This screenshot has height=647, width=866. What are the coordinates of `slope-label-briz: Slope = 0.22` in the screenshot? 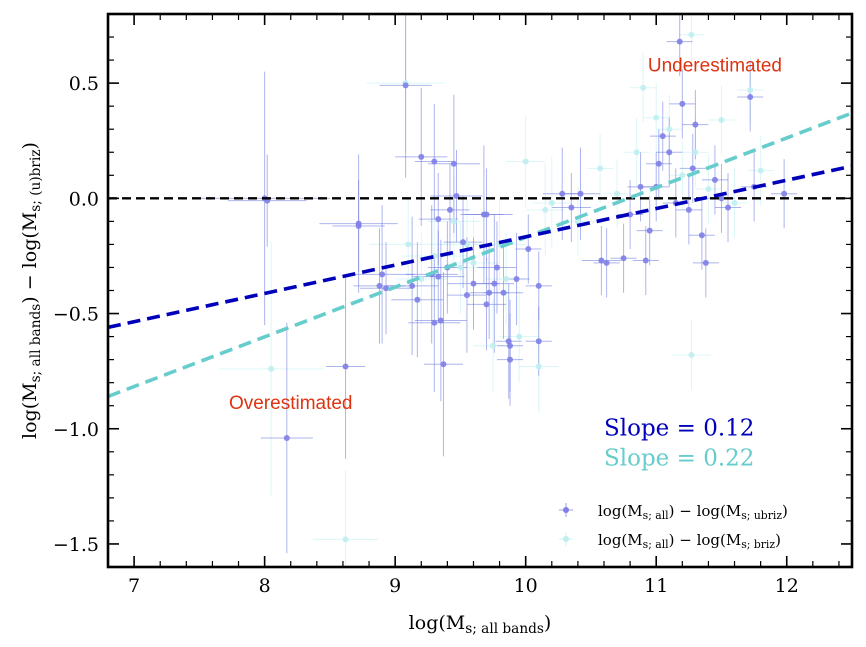 It's located at (679, 459).